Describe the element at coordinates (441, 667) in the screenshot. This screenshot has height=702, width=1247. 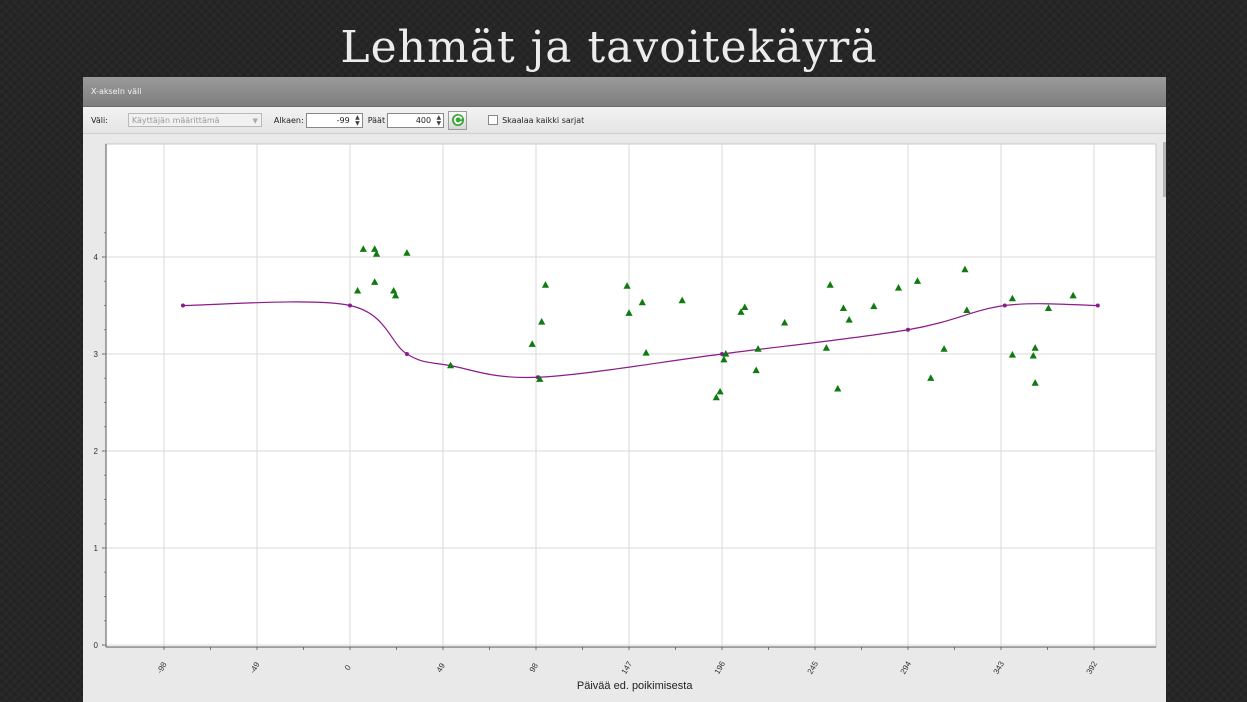
I see `x-tick-label: 49` at that location.